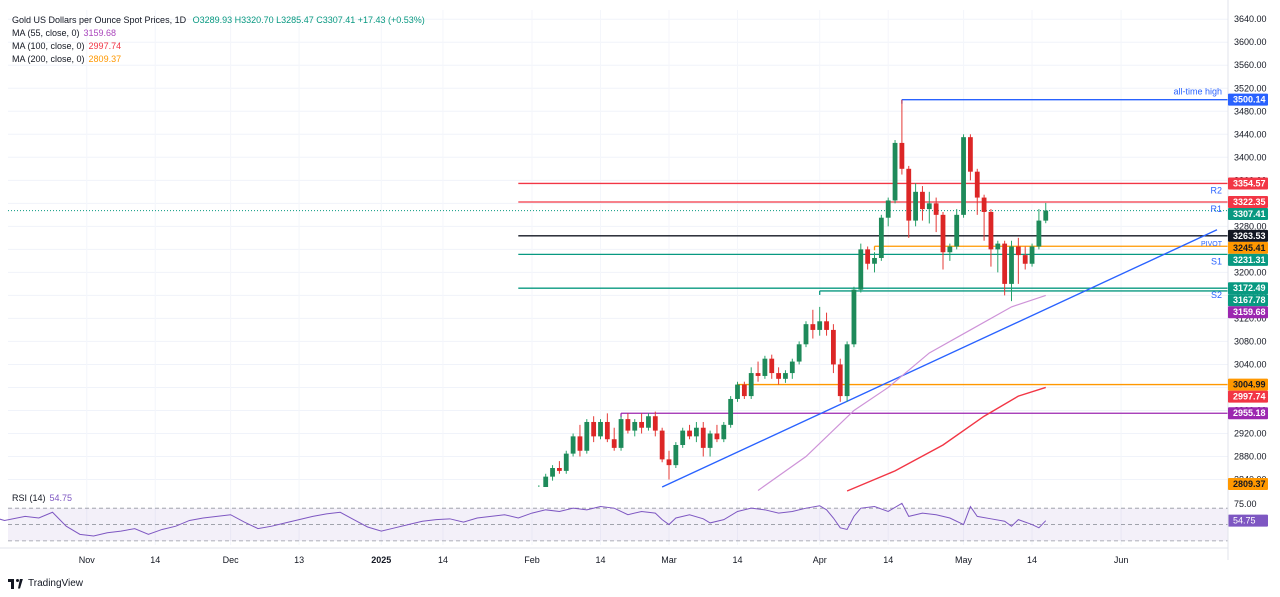  I want to click on price-tag-label: 2955.18, so click(1249, 413).